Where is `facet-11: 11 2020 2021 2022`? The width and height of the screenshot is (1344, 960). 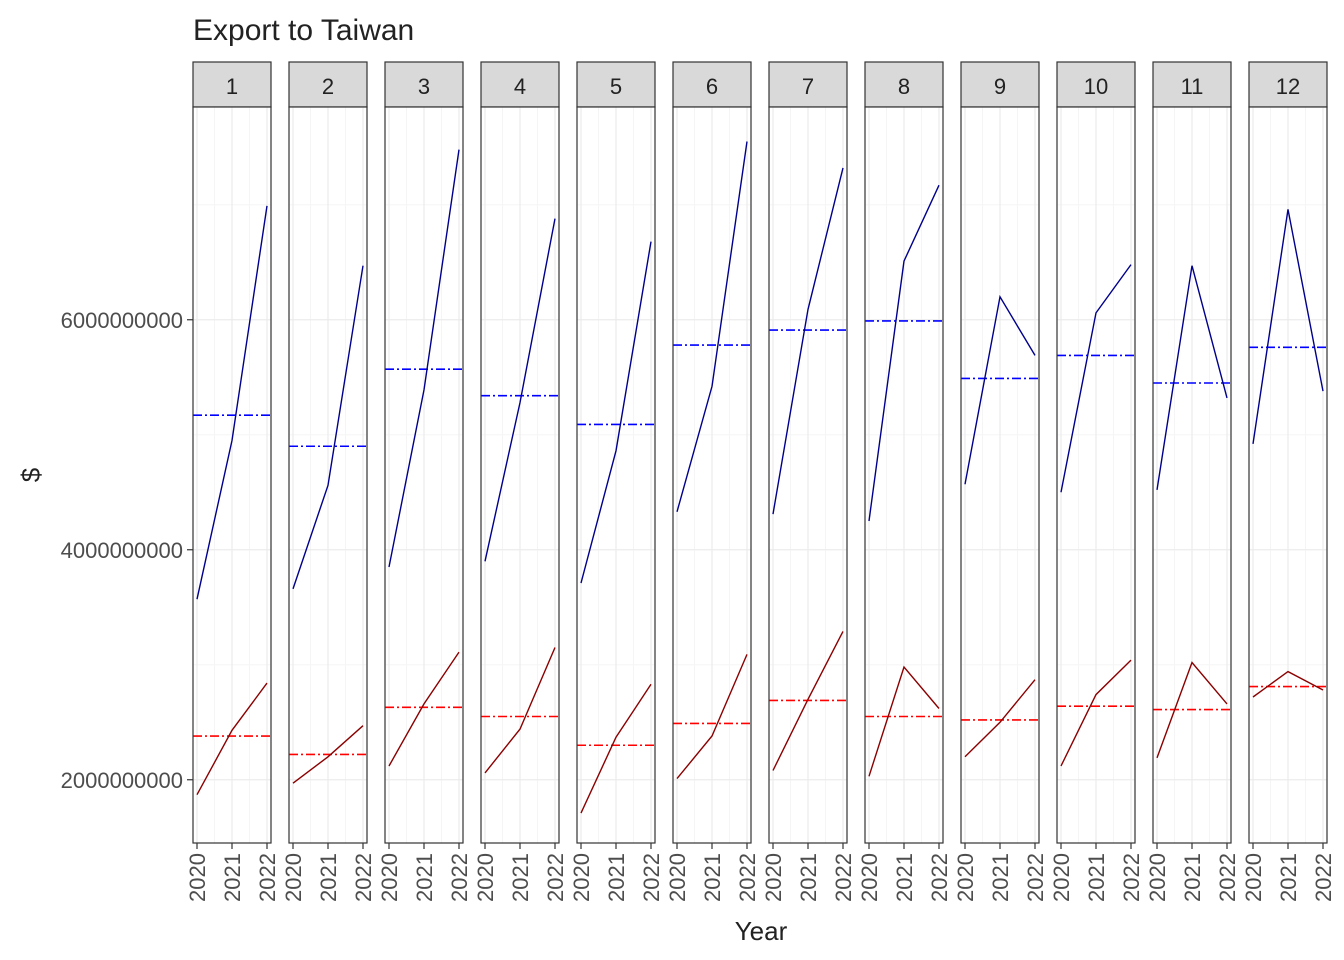
facet-11: 11 2020 2021 2022 is located at coordinates (1192, 481).